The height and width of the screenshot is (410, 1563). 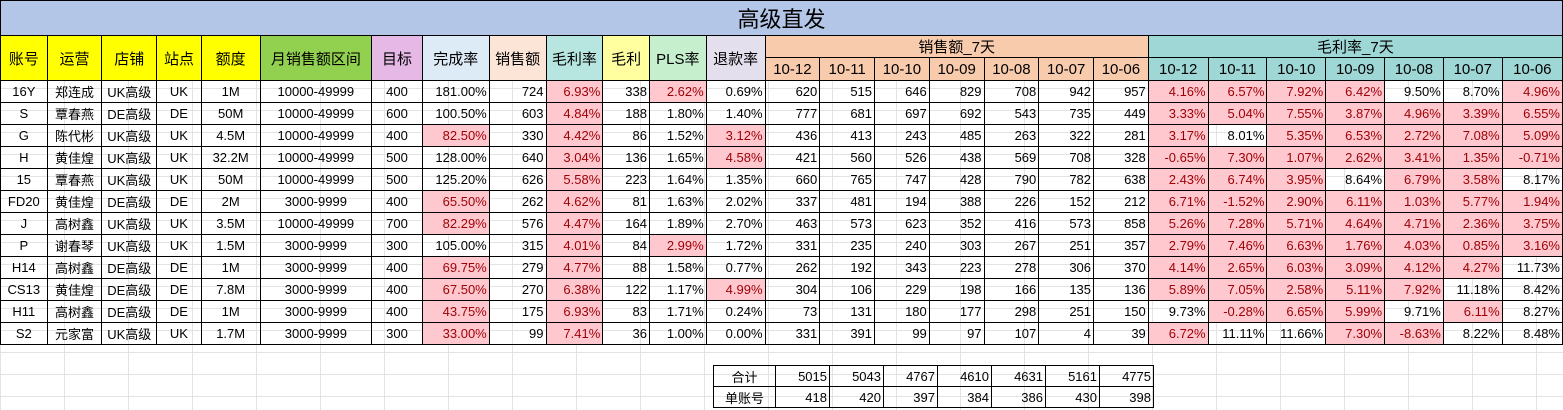 What do you see at coordinates (1532, 179) in the screenshot?
I see `margin-cell: 8.17%` at bounding box center [1532, 179].